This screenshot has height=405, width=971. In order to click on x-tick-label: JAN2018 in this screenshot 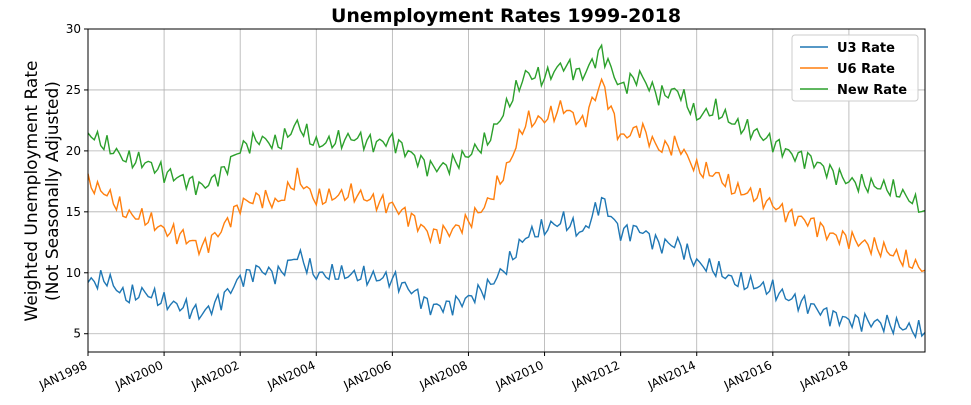, I will do `click(823, 375)`.